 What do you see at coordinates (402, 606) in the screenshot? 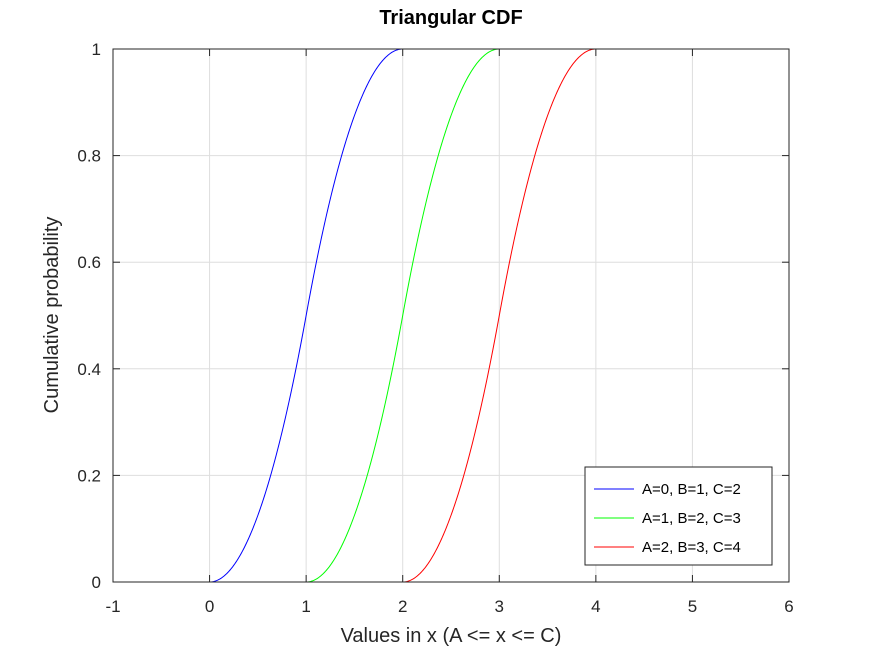
I see `x-tick-label: 2` at bounding box center [402, 606].